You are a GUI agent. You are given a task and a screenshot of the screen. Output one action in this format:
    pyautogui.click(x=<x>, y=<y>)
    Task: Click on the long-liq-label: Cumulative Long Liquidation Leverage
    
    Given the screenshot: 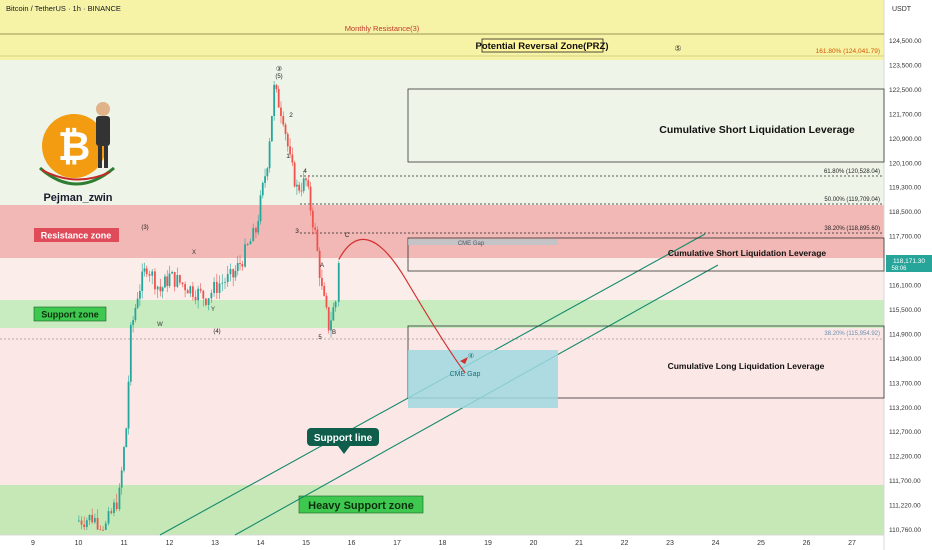 What is the action you would take?
    pyautogui.click(x=746, y=366)
    